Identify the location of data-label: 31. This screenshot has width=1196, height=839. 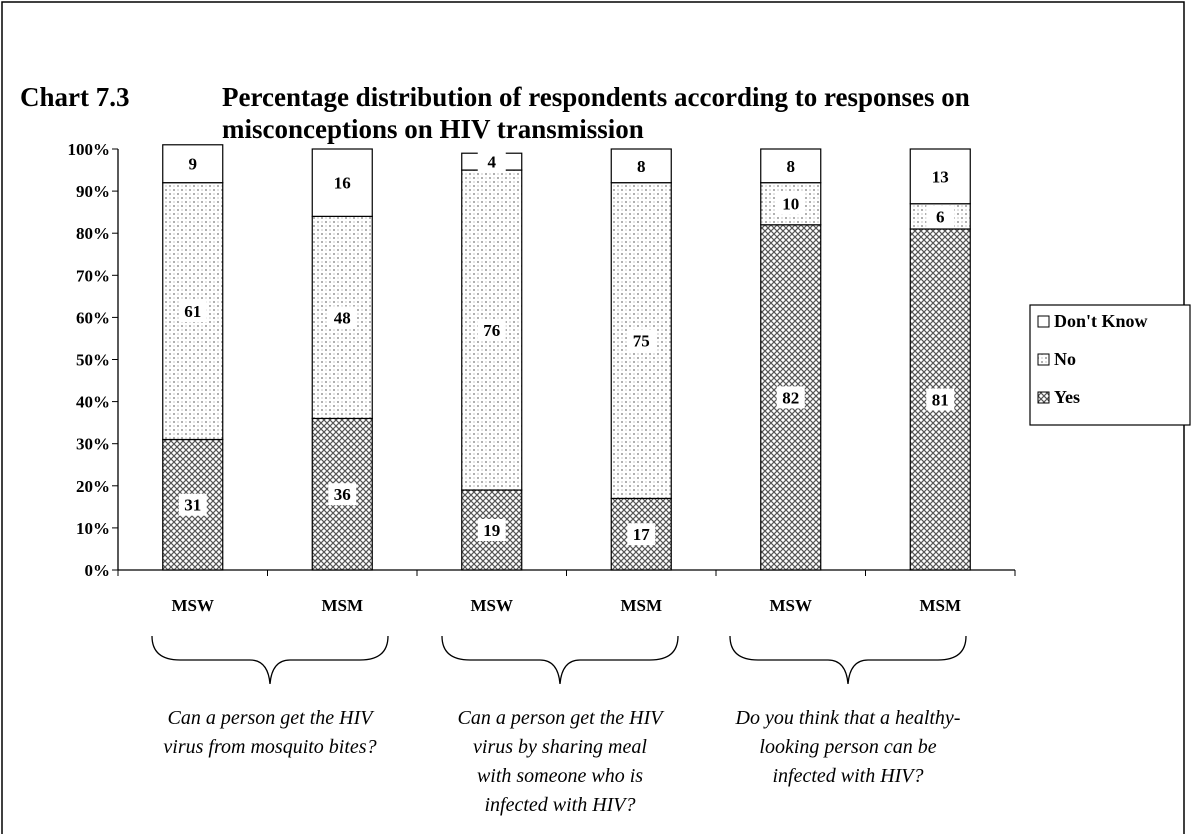
(192, 505).